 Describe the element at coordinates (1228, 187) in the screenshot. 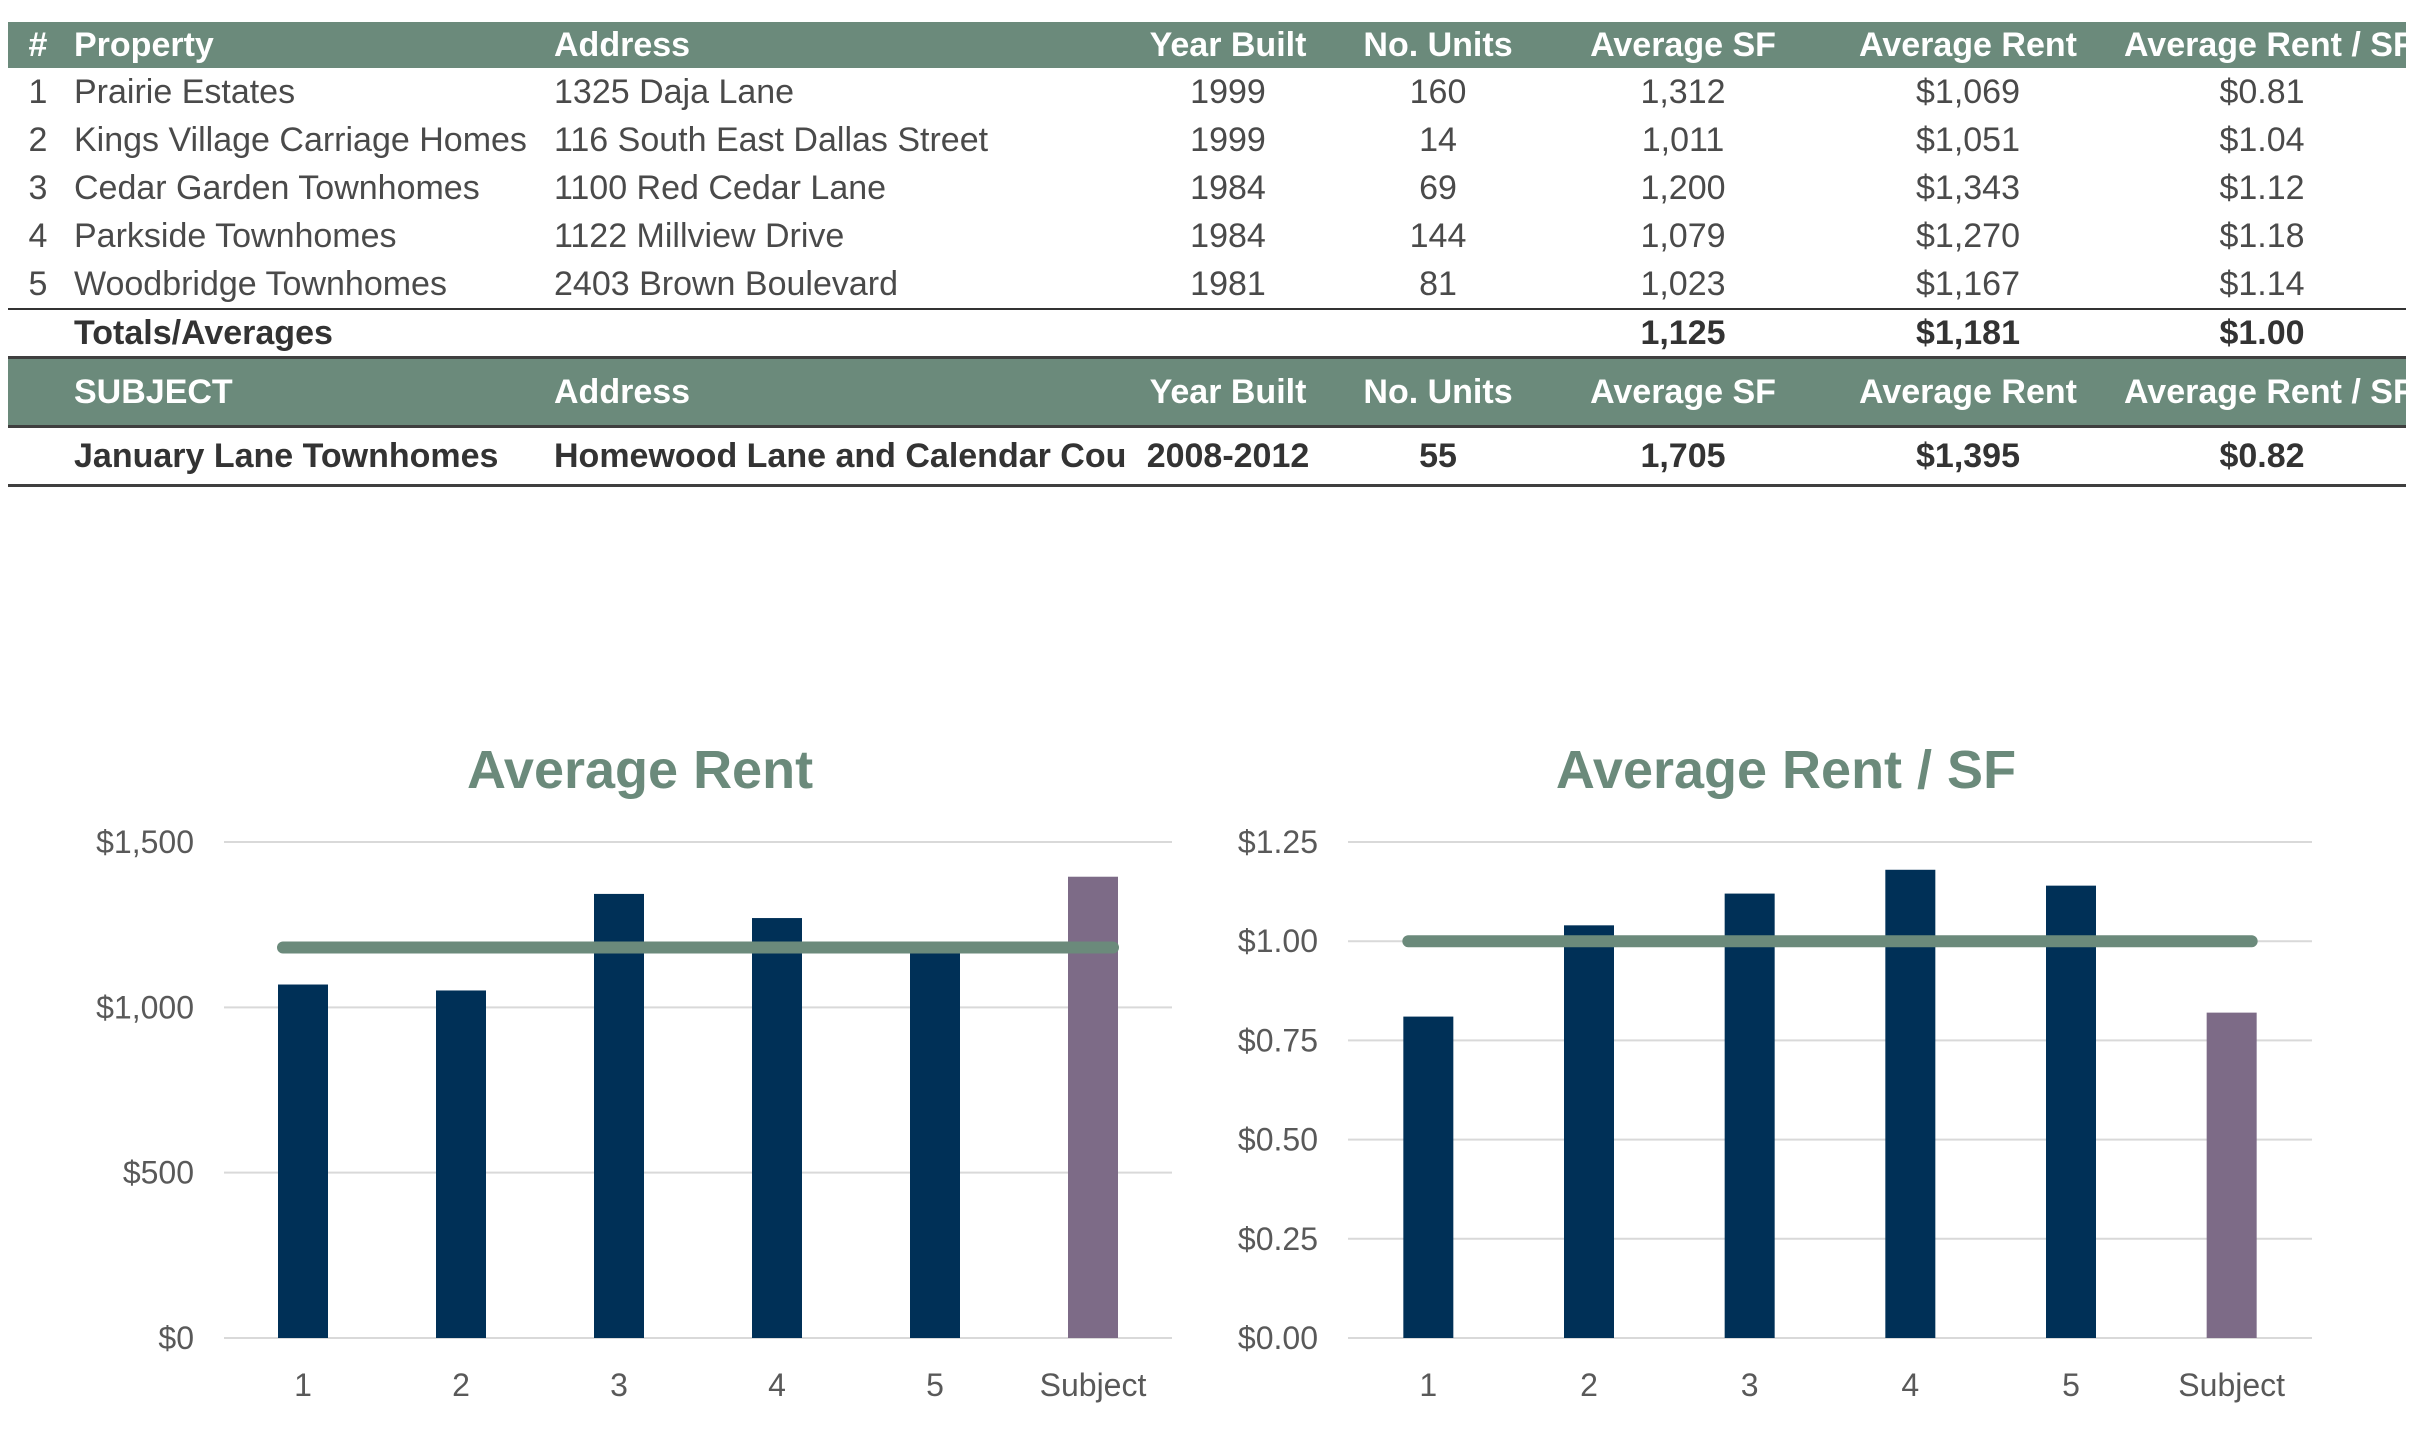

I see `cell-year-built: 1984` at that location.